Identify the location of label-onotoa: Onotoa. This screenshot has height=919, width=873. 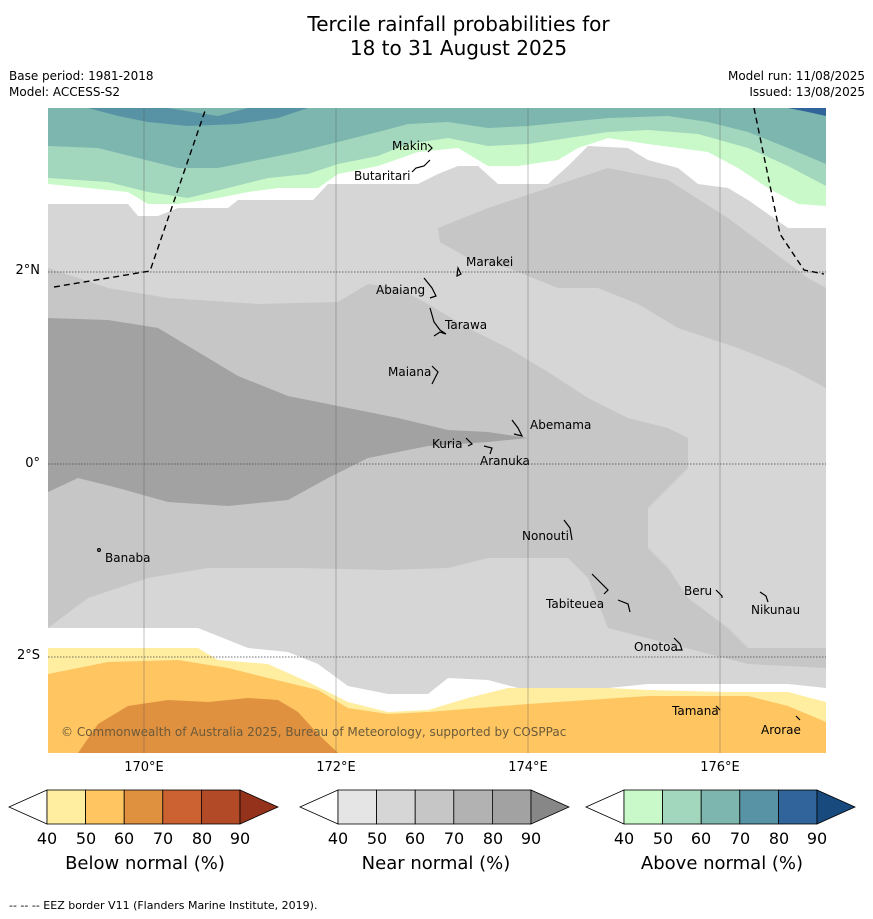
(656, 647).